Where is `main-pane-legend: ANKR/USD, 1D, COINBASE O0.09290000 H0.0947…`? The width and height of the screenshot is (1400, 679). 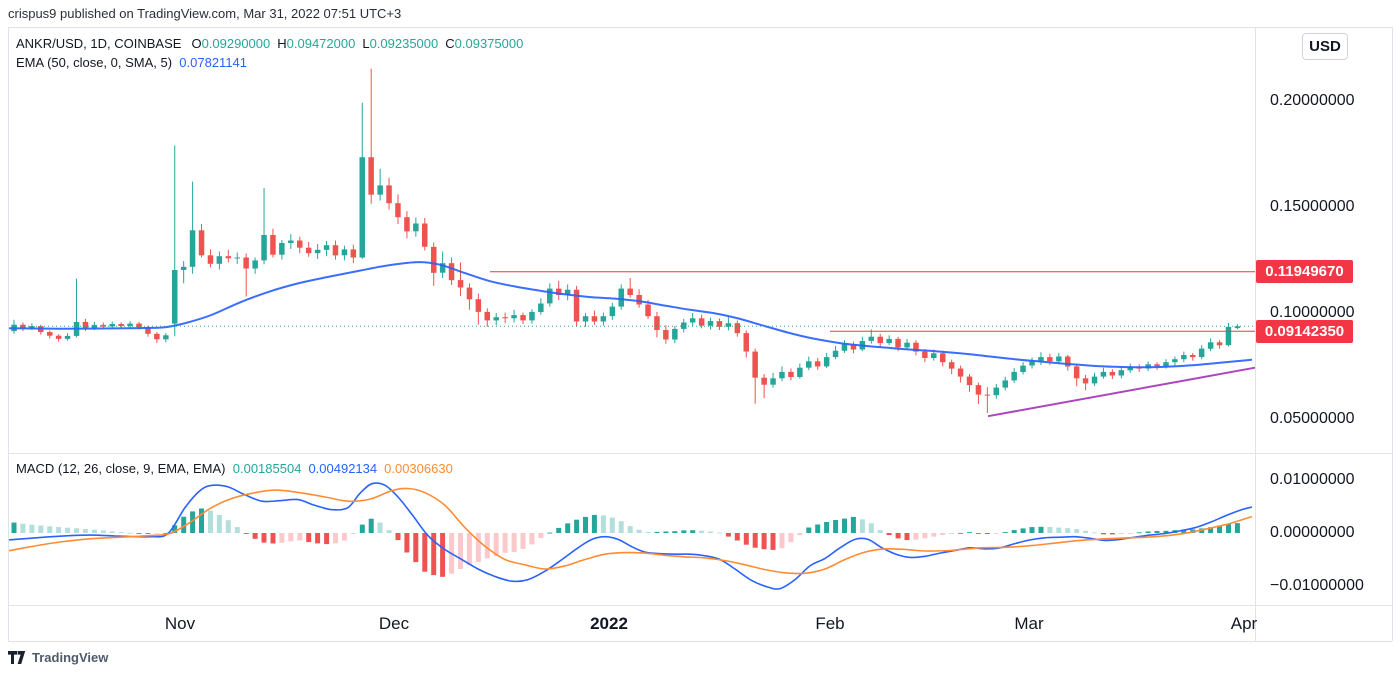 main-pane-legend: ANKR/USD, 1D, COINBASE O0.09290000 H0.0947… is located at coordinates (273, 43).